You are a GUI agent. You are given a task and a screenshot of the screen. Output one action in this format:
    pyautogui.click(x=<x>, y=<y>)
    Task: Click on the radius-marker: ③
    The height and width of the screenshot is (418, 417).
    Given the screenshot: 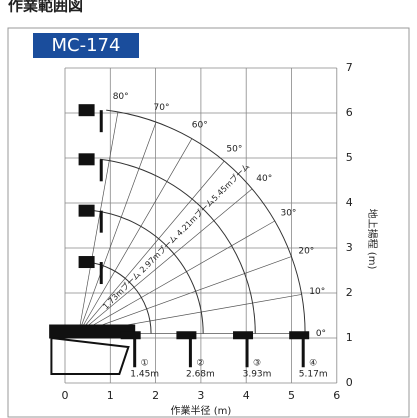 What is the action you would take?
    pyautogui.click(x=257, y=363)
    